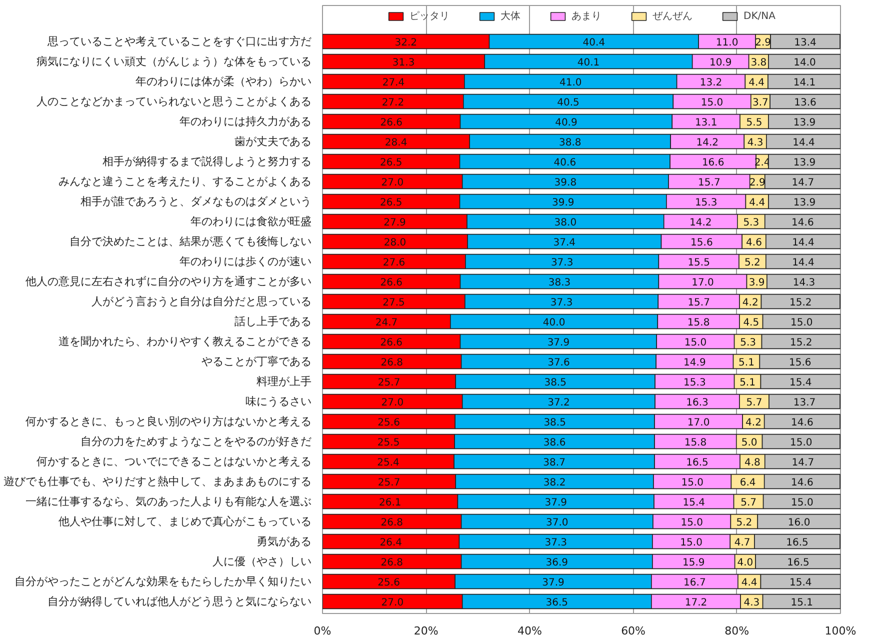 The height and width of the screenshot is (644, 870). What do you see at coordinates (557, 523) in the screenshot?
I see `data-label: 37.0` at bounding box center [557, 523].